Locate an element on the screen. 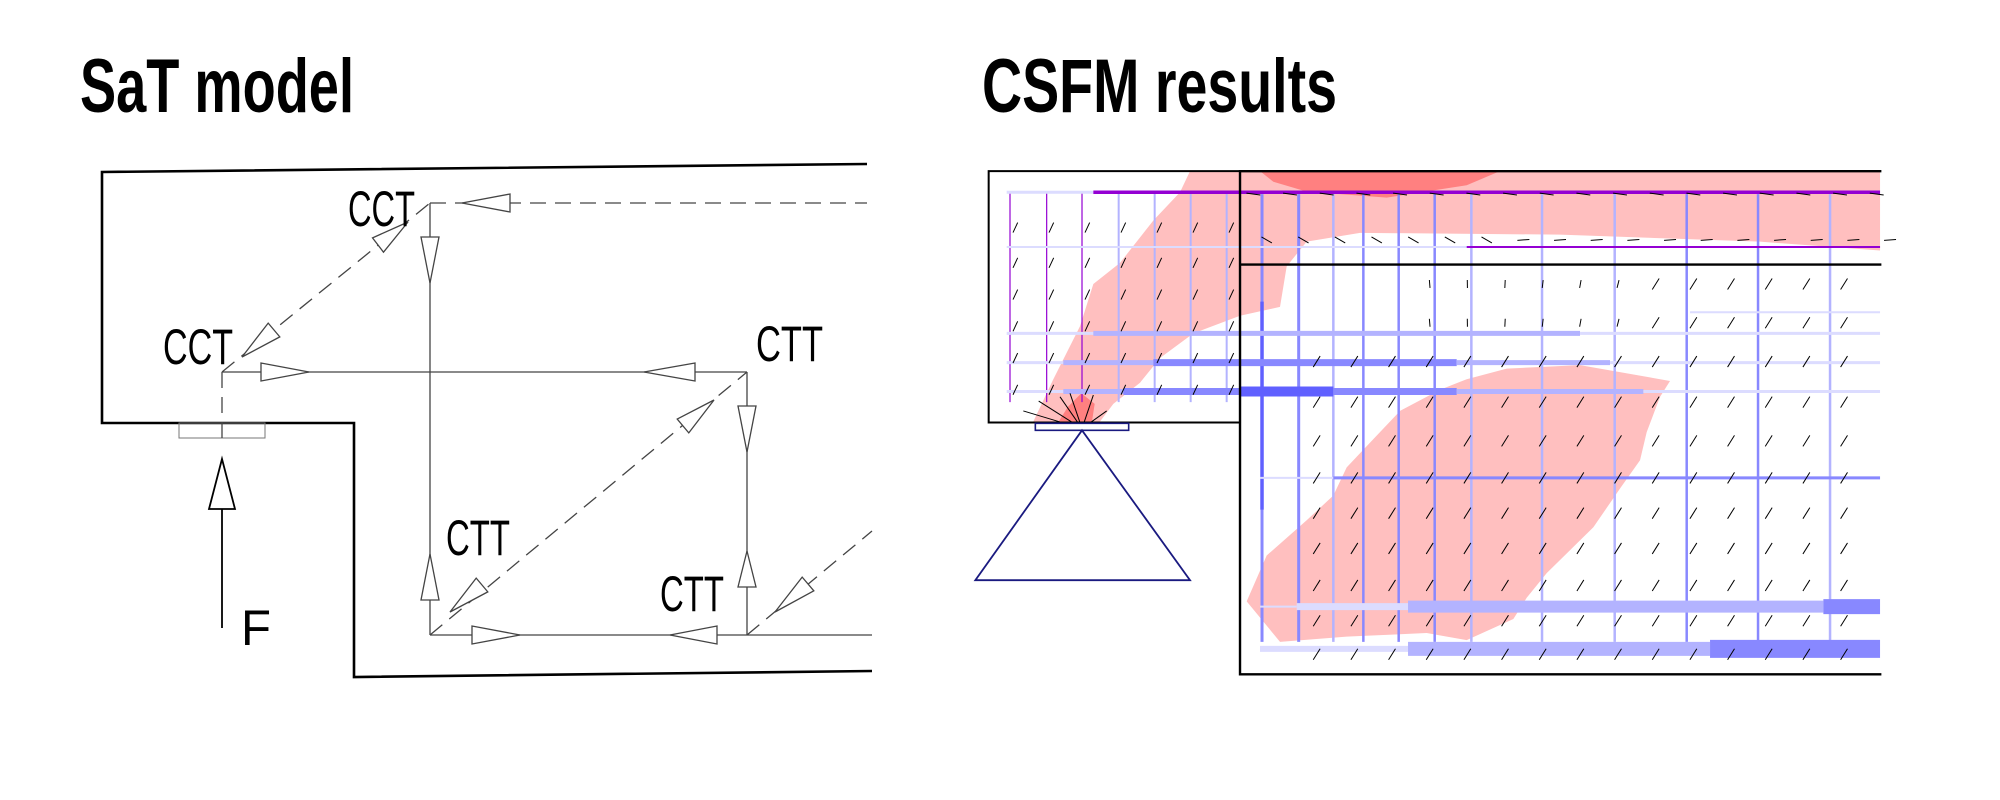 The width and height of the screenshot is (2000, 800). node-label-bottom-left: CTT is located at coordinates (478, 538).